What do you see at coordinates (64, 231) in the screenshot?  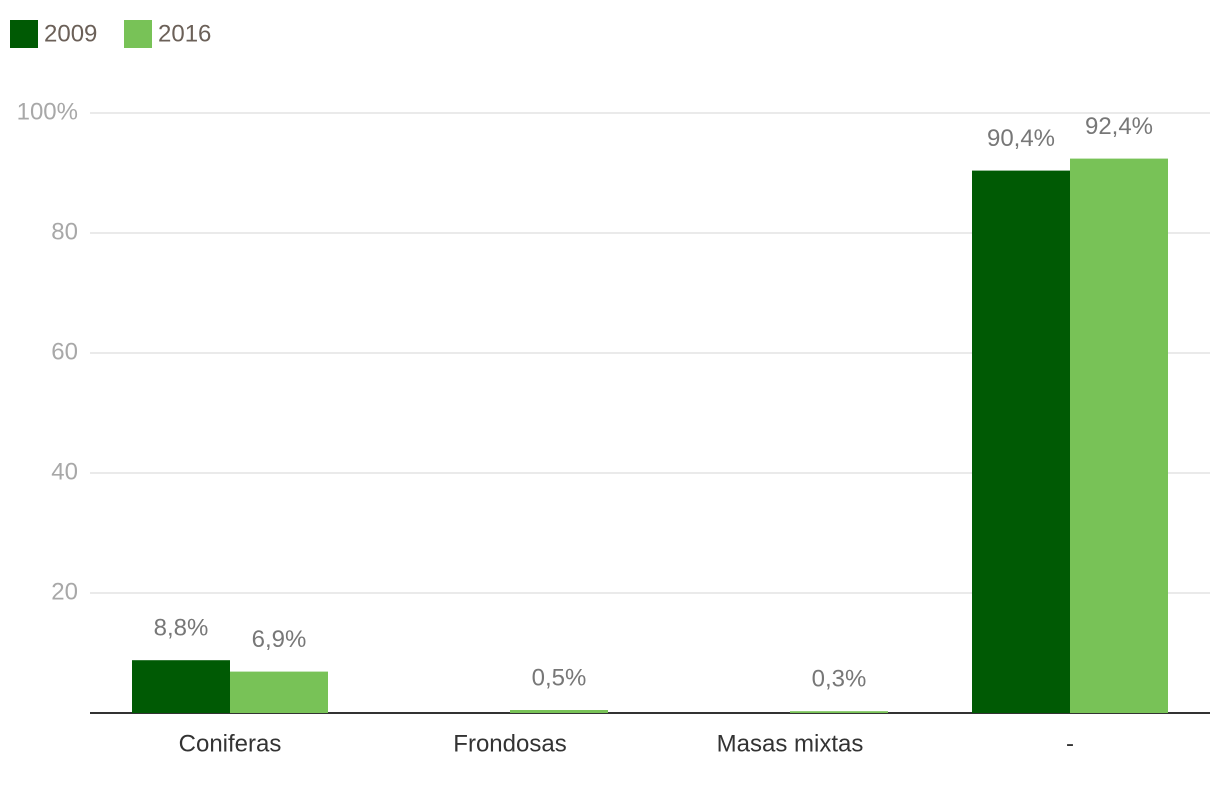 I see `y-tick-label: 80` at bounding box center [64, 231].